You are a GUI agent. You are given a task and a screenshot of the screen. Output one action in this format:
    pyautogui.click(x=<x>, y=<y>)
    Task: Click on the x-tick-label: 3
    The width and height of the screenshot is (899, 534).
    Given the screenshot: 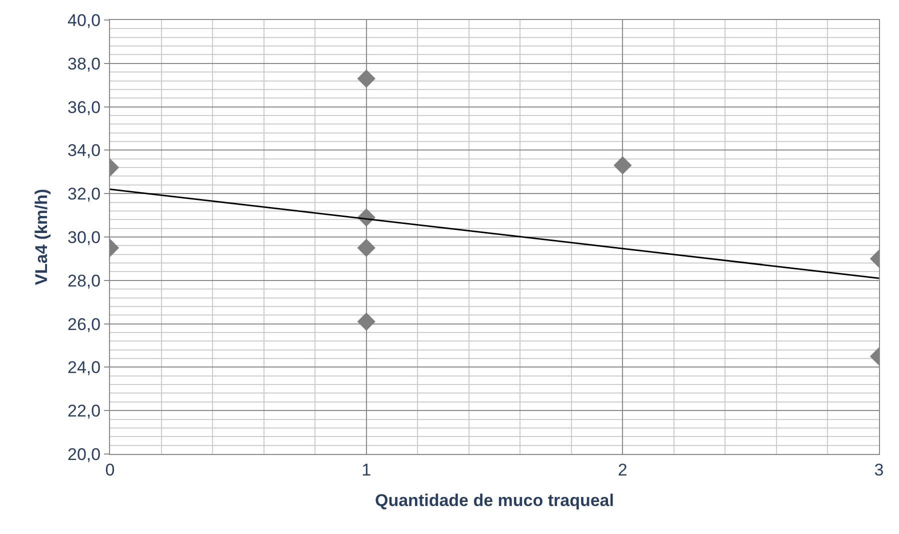 What is the action you would take?
    pyautogui.click(x=879, y=470)
    